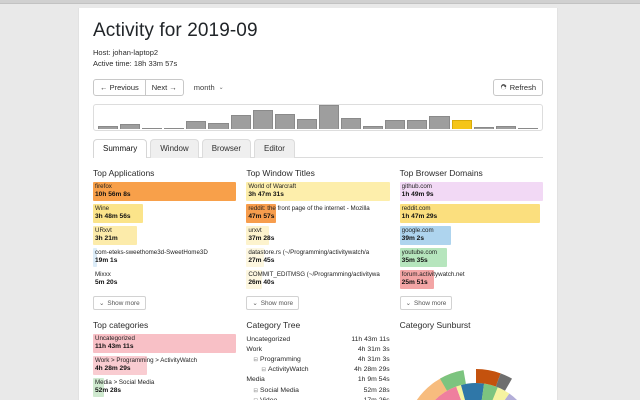  I want to click on item-duration: 25m 51s, so click(414, 282).